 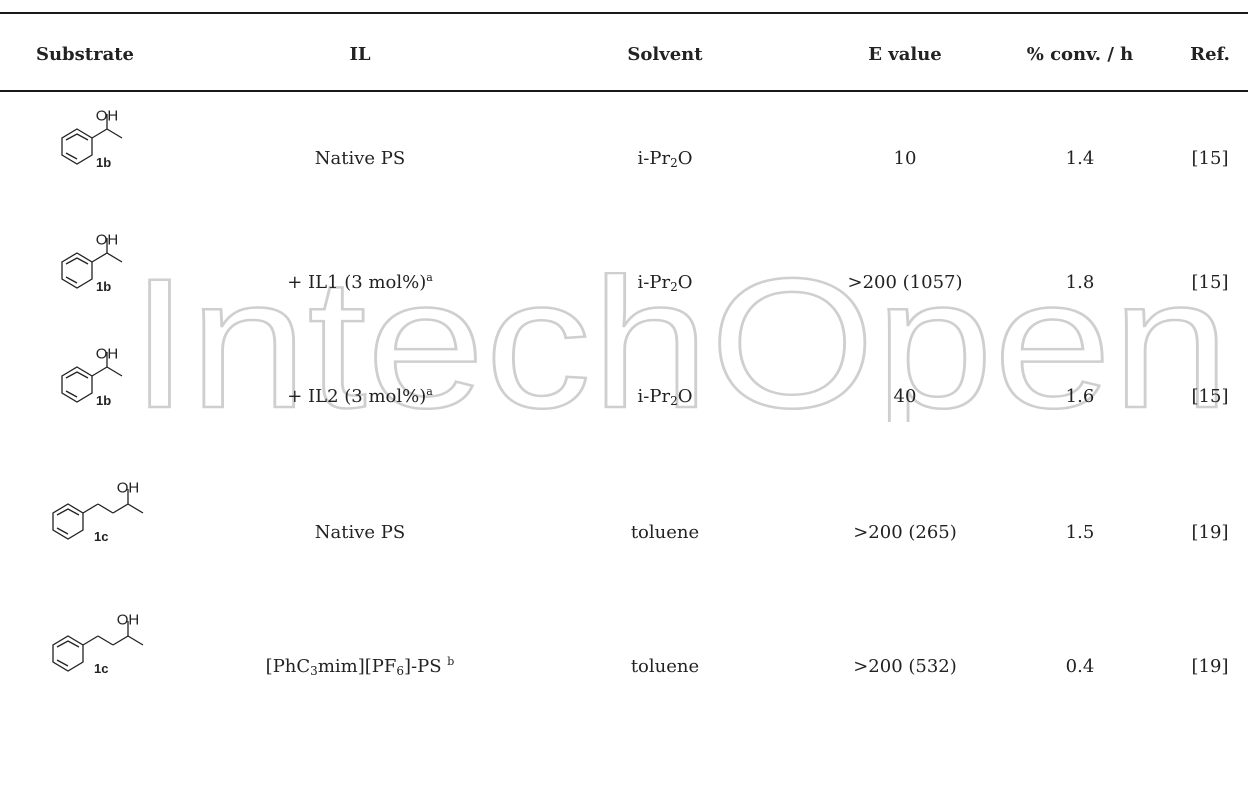 What do you see at coordinates (1080, 282) in the screenshot?
I see `conv-cell: 1.8` at bounding box center [1080, 282].